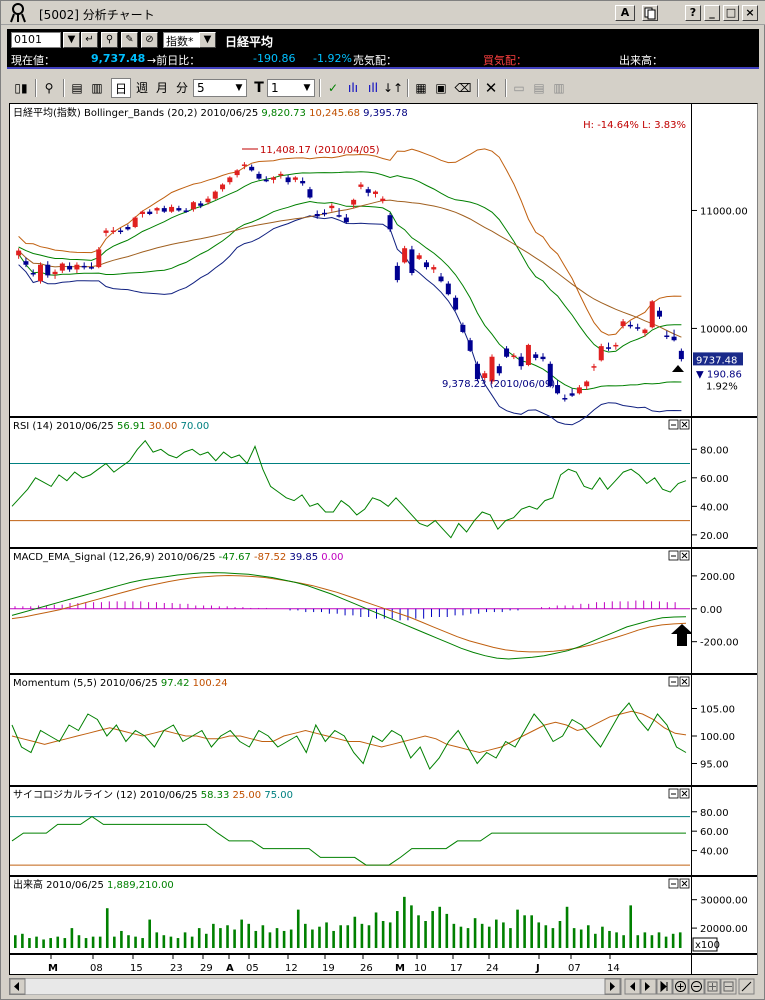 This screenshot has height=1000, width=765. I want to click on minimize-button: _, so click(712, 13).